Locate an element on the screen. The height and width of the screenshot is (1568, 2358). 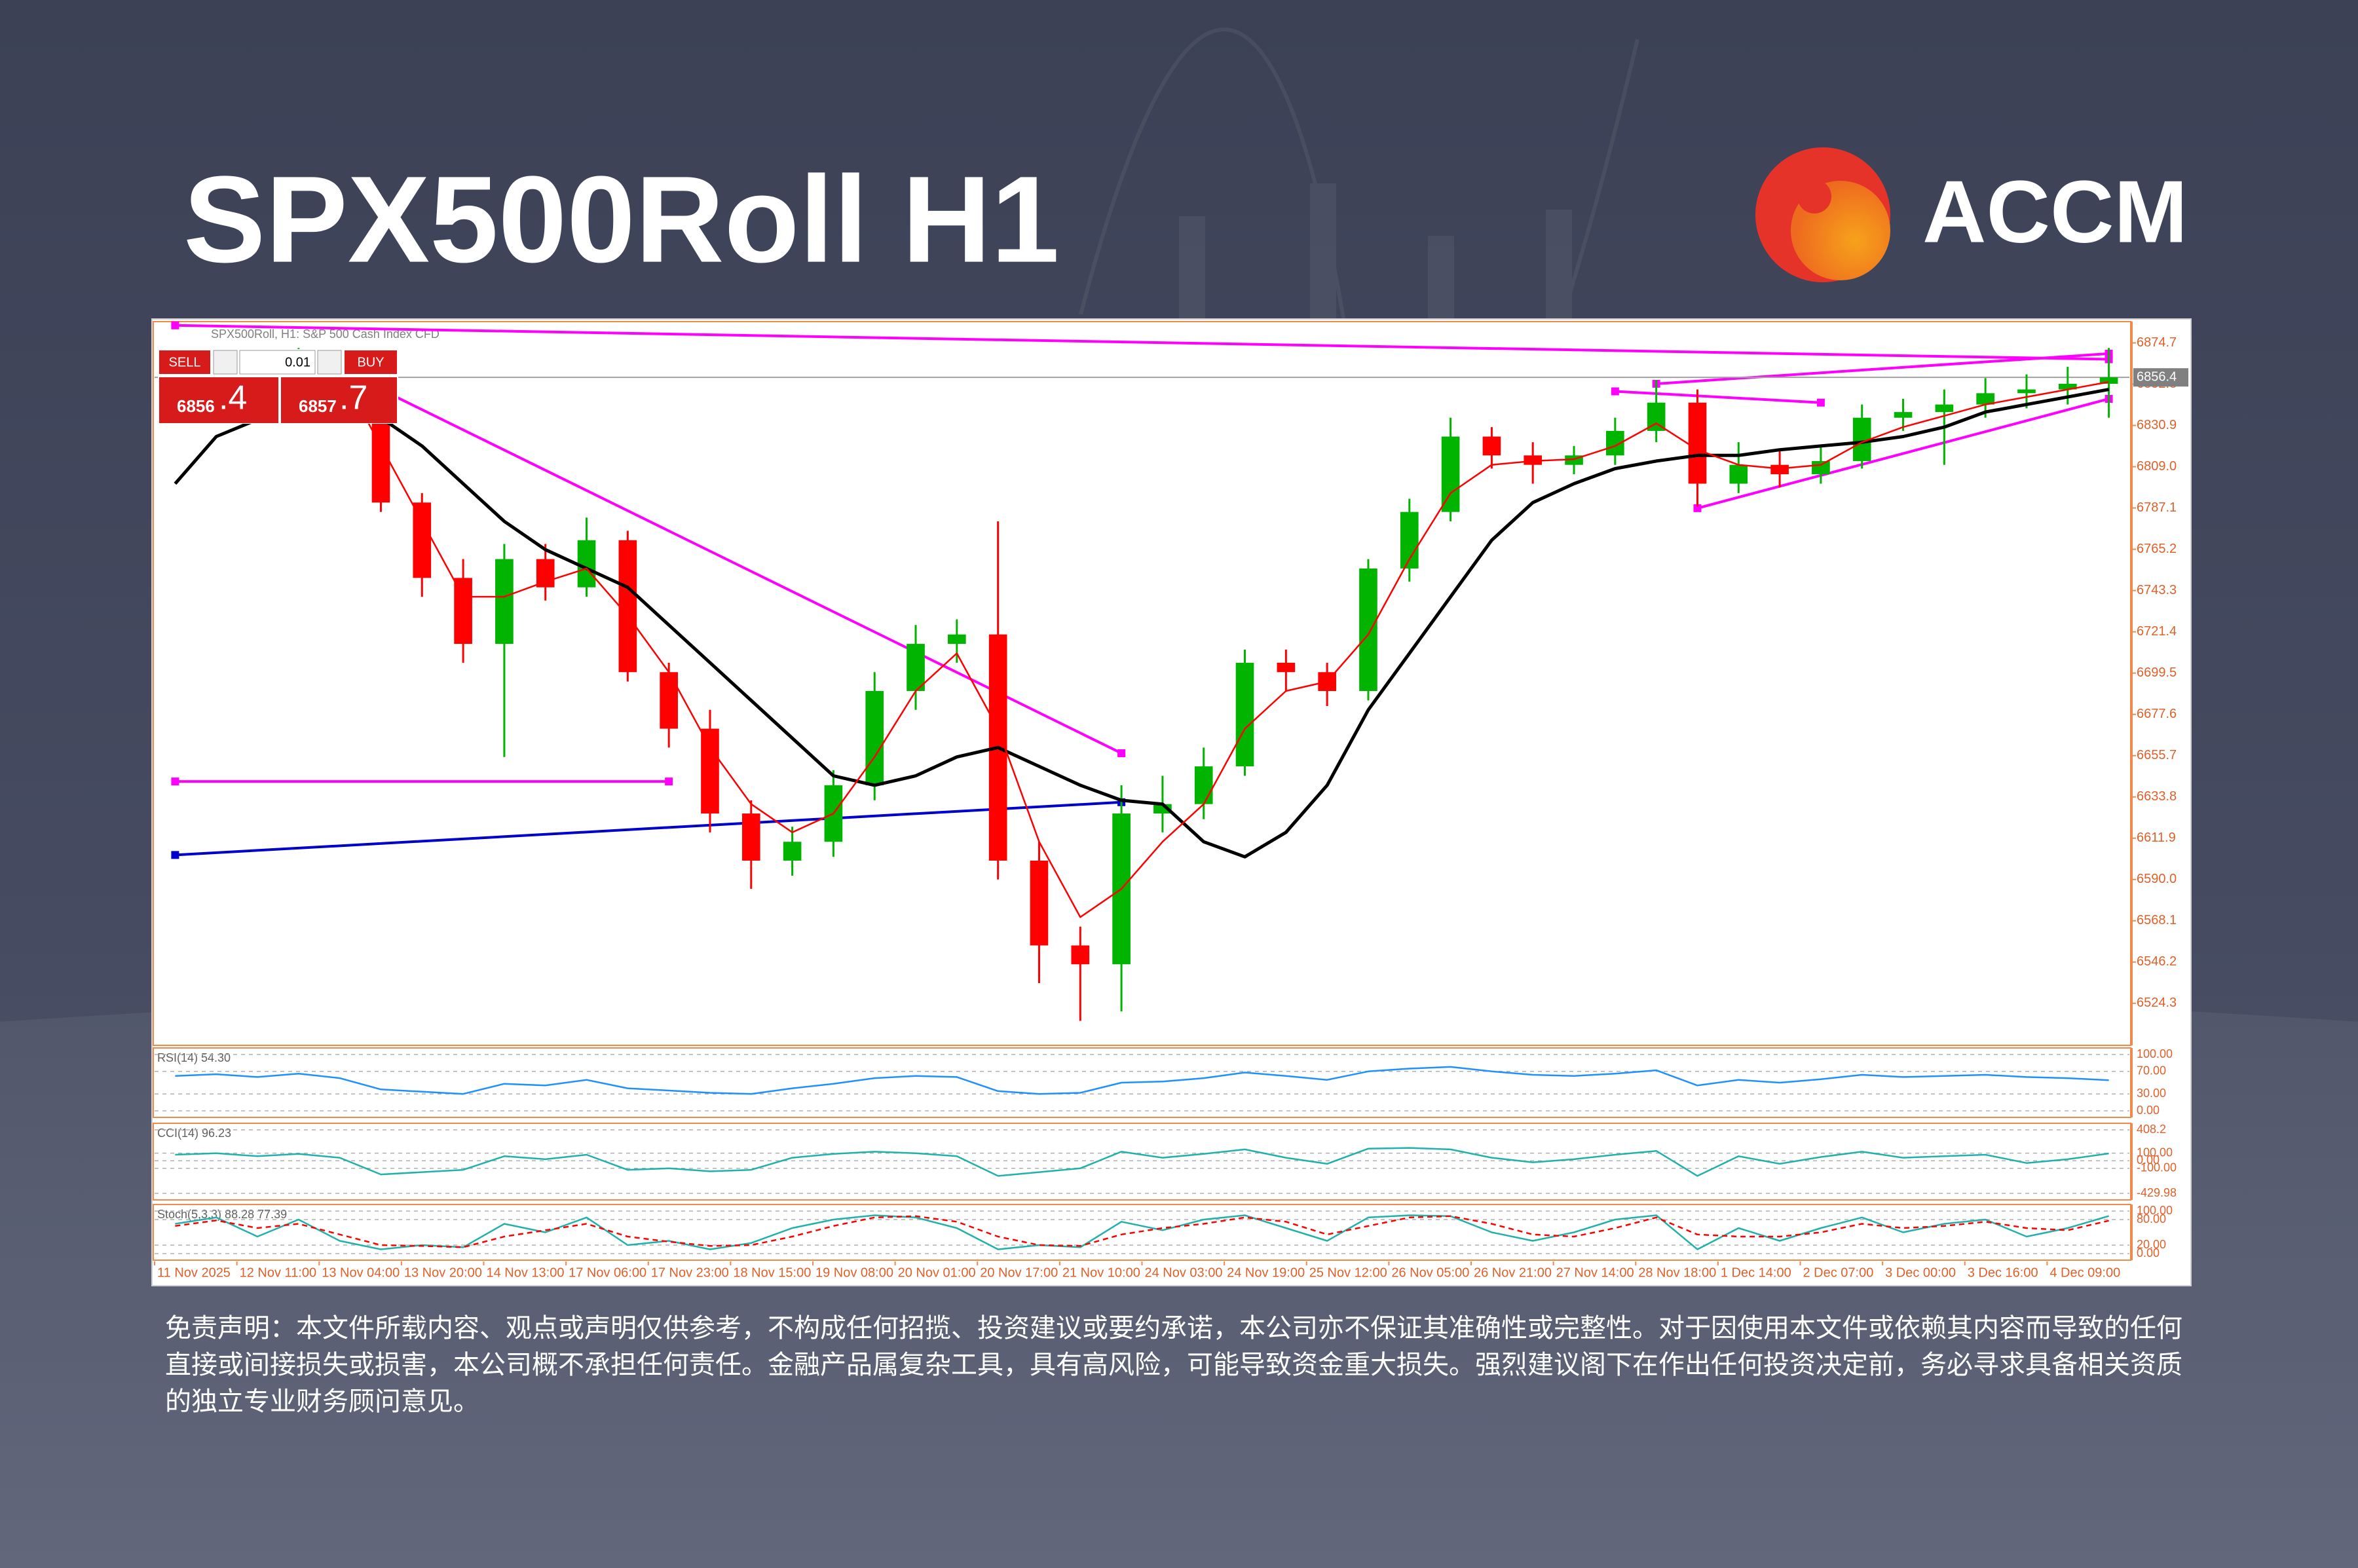
y-tick-label: 6809.0 is located at coordinates (2157, 466).